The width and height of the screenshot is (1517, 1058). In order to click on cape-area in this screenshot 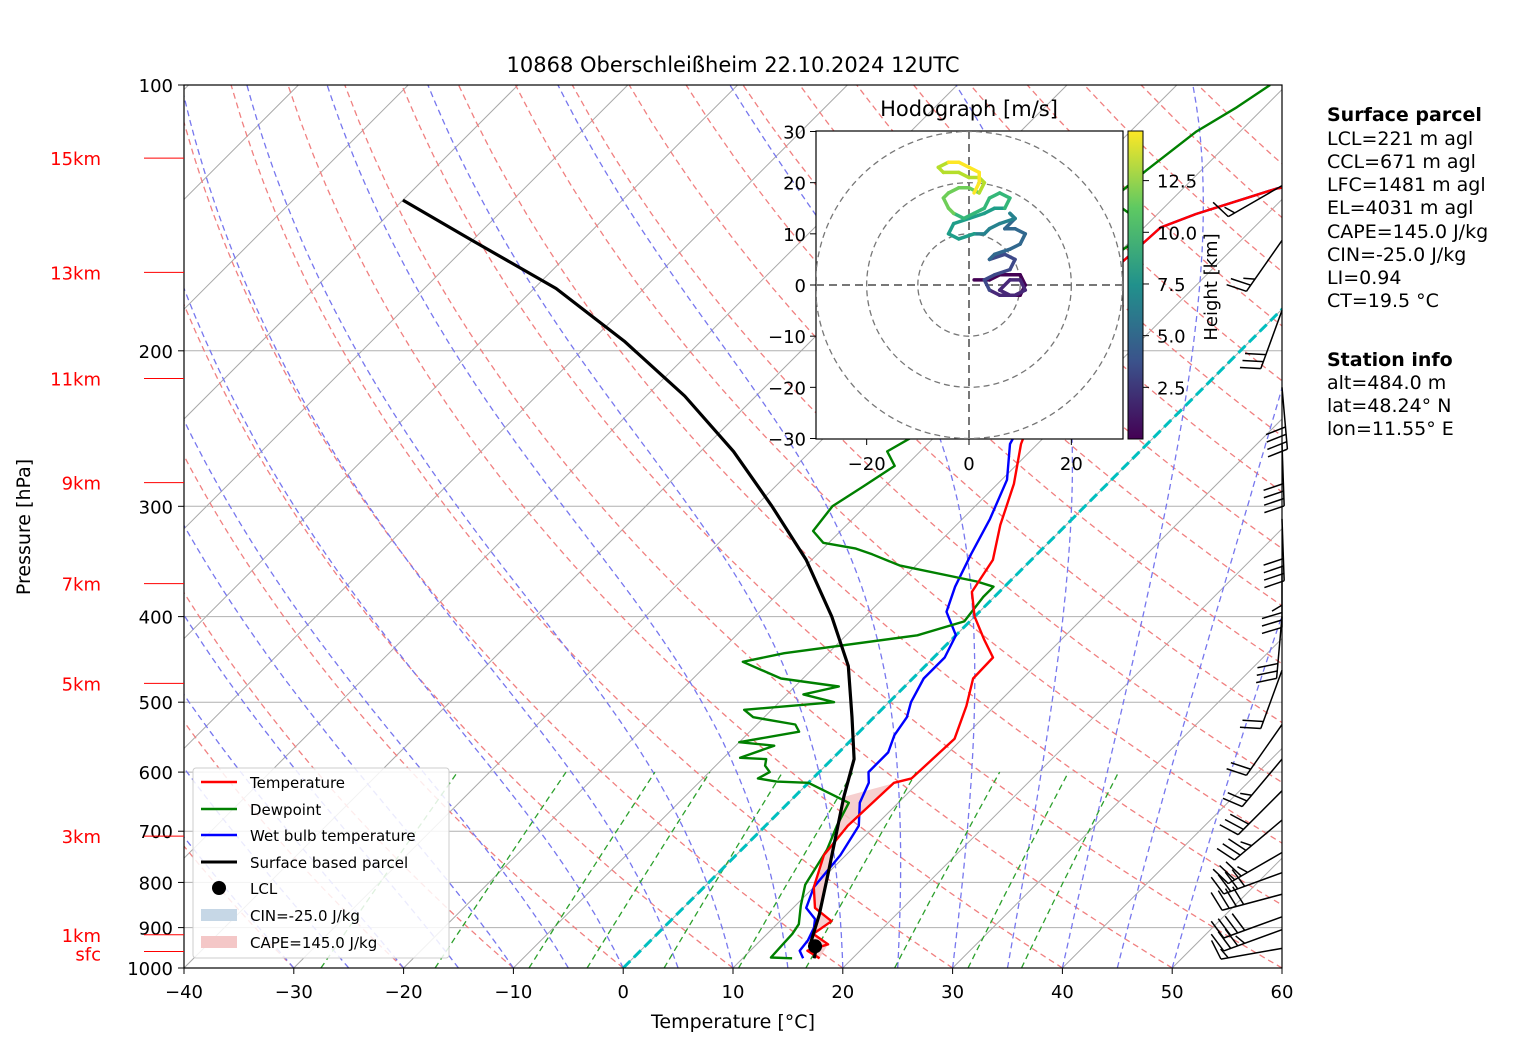, I will do `click(860, 868)`.